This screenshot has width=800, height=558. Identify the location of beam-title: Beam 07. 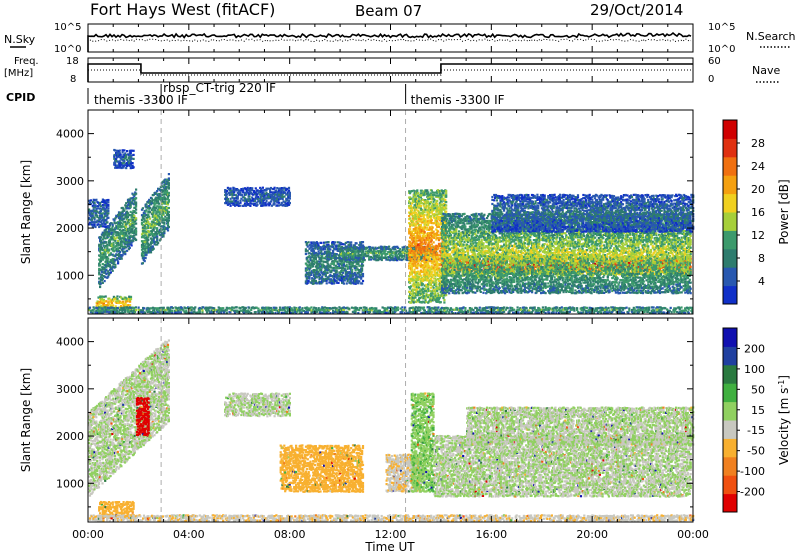
(388, 11).